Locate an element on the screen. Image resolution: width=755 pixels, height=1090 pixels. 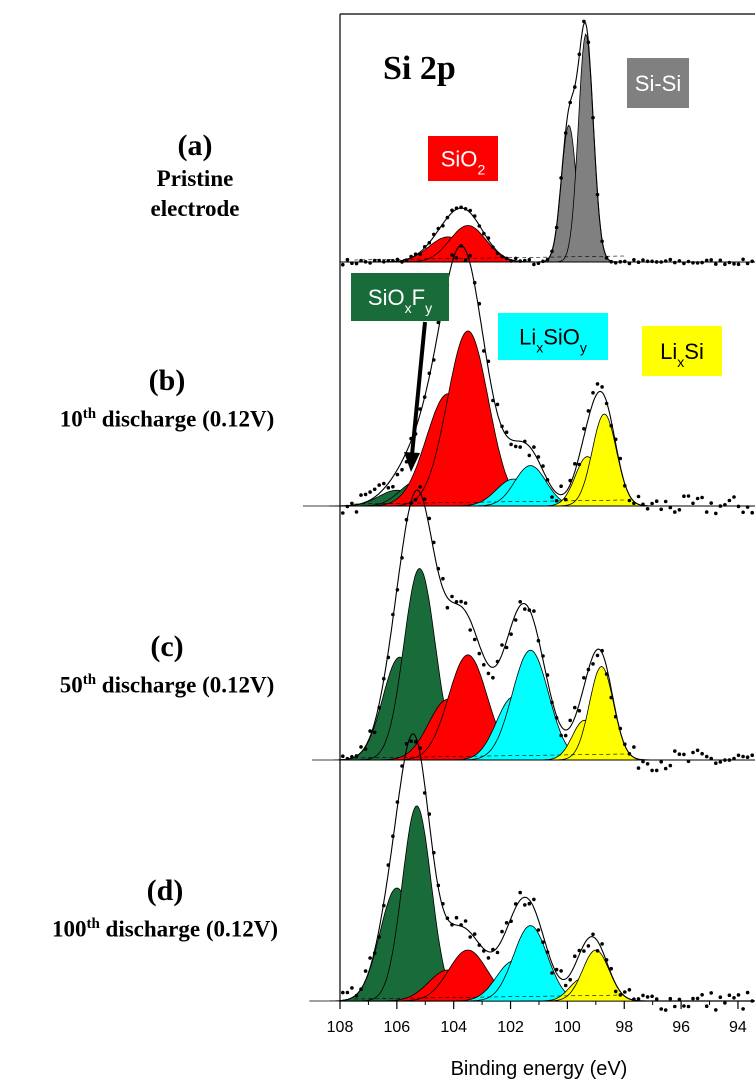
panel-desc-d-rest: discharge (0.12V) is located at coordinates (189, 929).